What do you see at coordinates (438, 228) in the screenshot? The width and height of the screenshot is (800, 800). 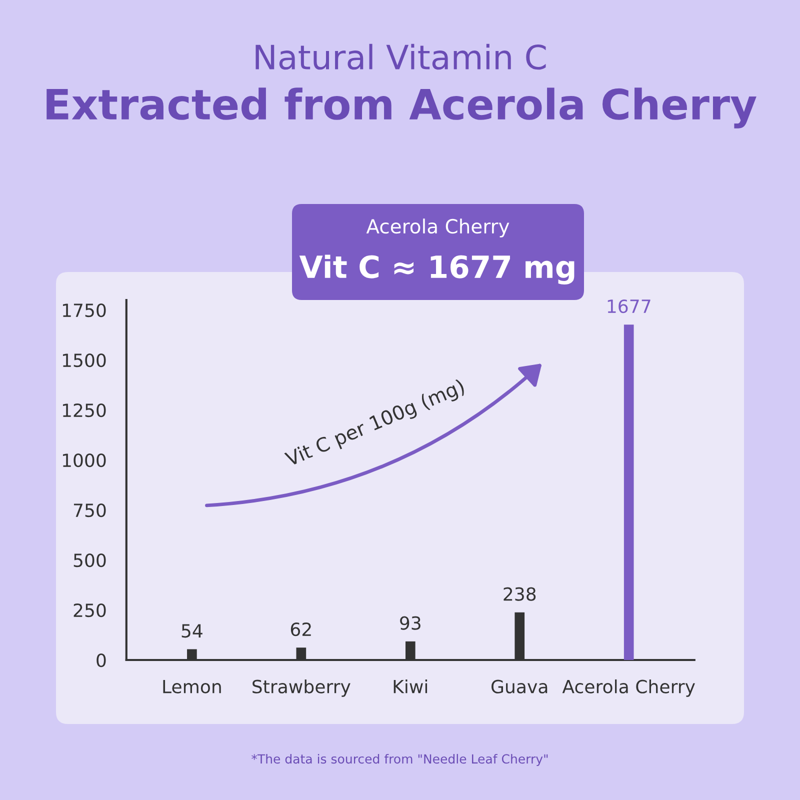 I see `text: Acerola Cherry` at bounding box center [438, 228].